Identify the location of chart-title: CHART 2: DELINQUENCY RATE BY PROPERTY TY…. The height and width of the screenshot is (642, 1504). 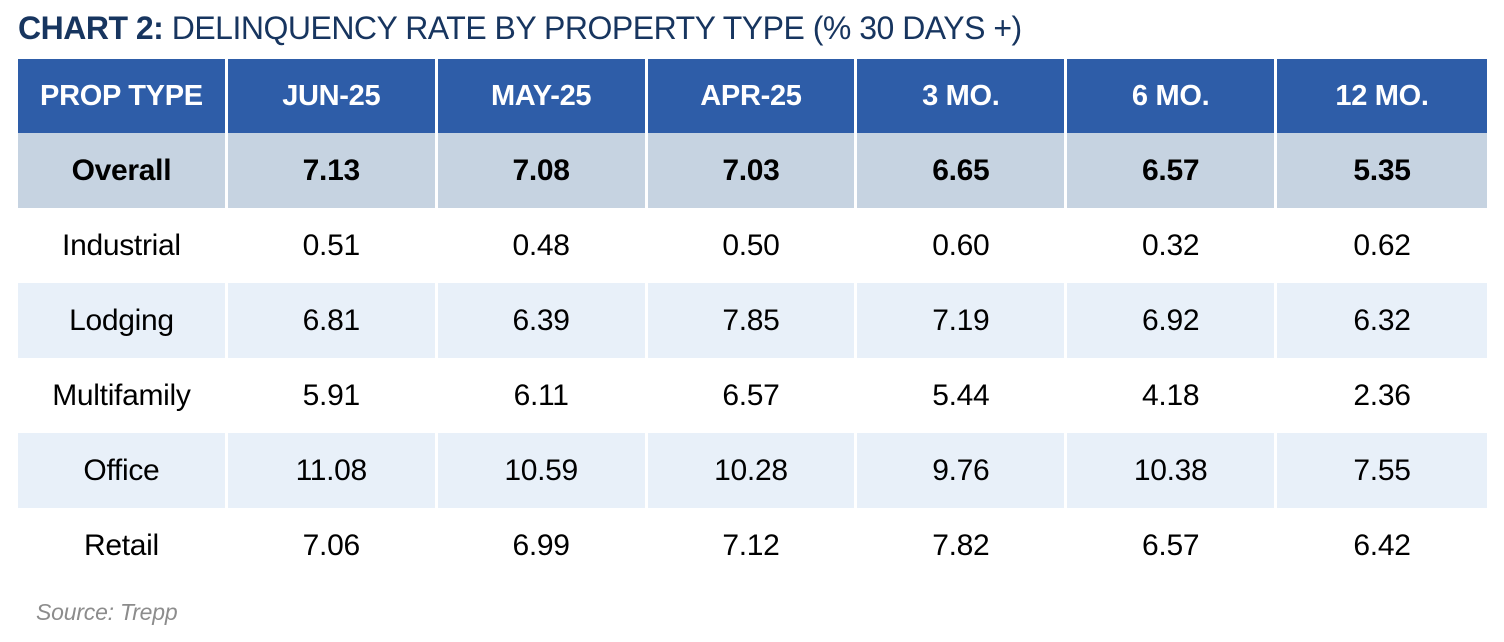
(752, 28).